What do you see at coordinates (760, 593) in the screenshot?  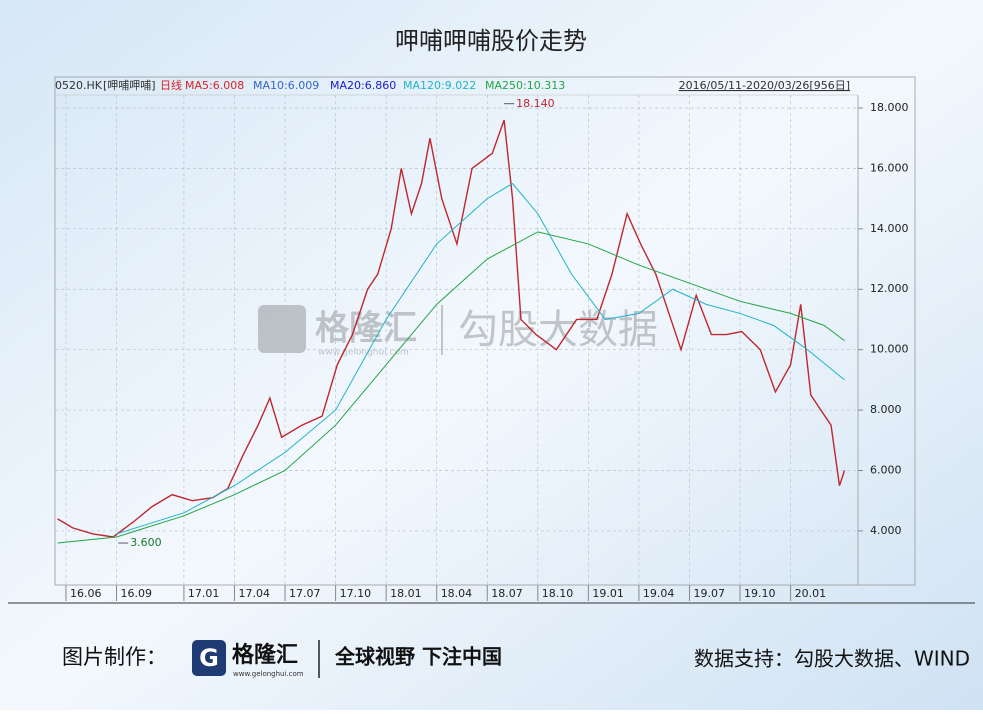 I see `x-tick-label: 19.10` at bounding box center [760, 593].